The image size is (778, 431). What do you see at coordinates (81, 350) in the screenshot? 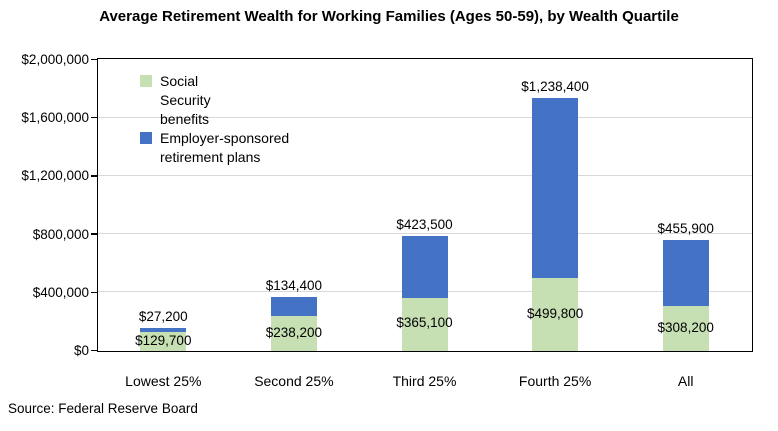
I see `y-axis-tick-label: $0` at bounding box center [81, 350].